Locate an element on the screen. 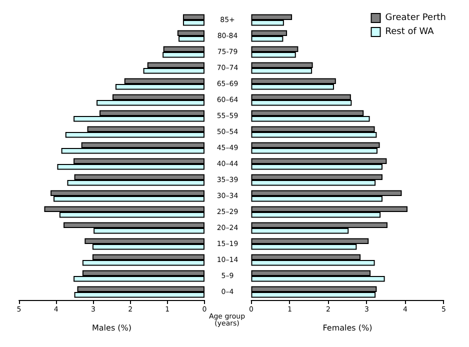  legend-label: Rest of WA is located at coordinates (410, 32).